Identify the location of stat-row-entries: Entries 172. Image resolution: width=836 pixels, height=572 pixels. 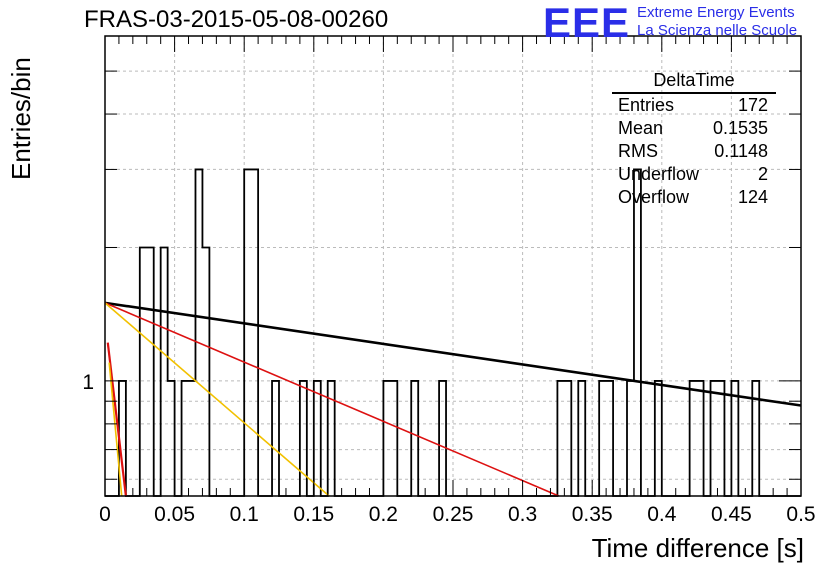
(694, 105).